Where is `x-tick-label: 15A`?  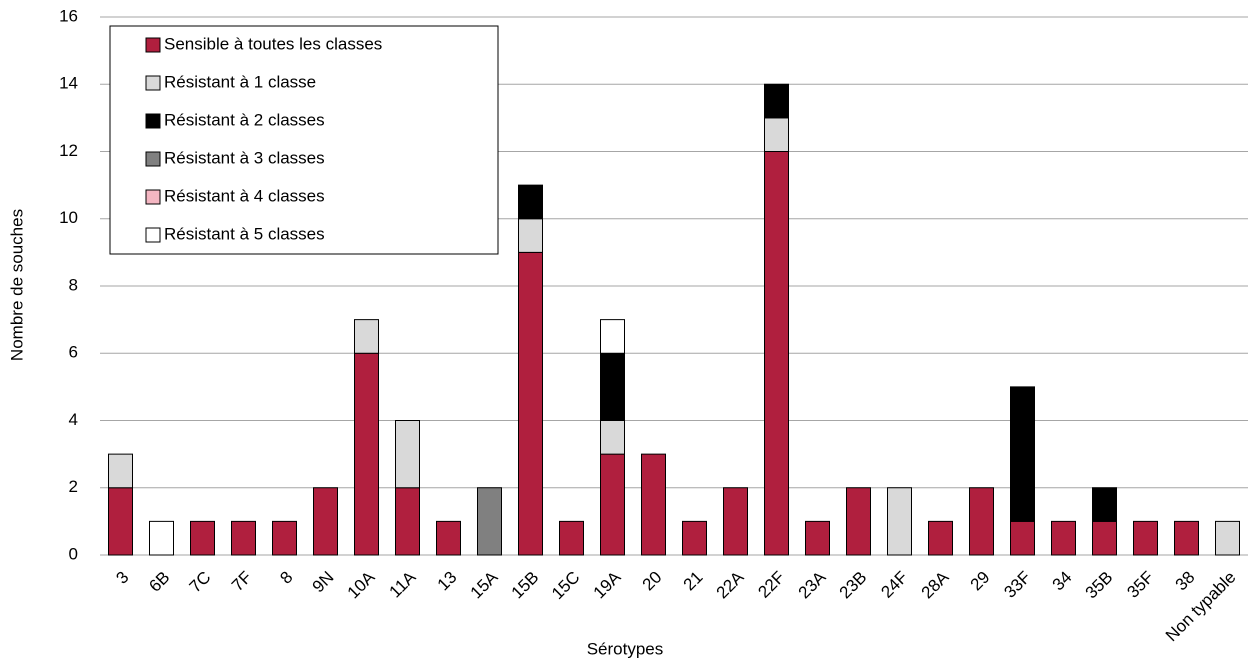 x-tick-label: 15A is located at coordinates (484, 584).